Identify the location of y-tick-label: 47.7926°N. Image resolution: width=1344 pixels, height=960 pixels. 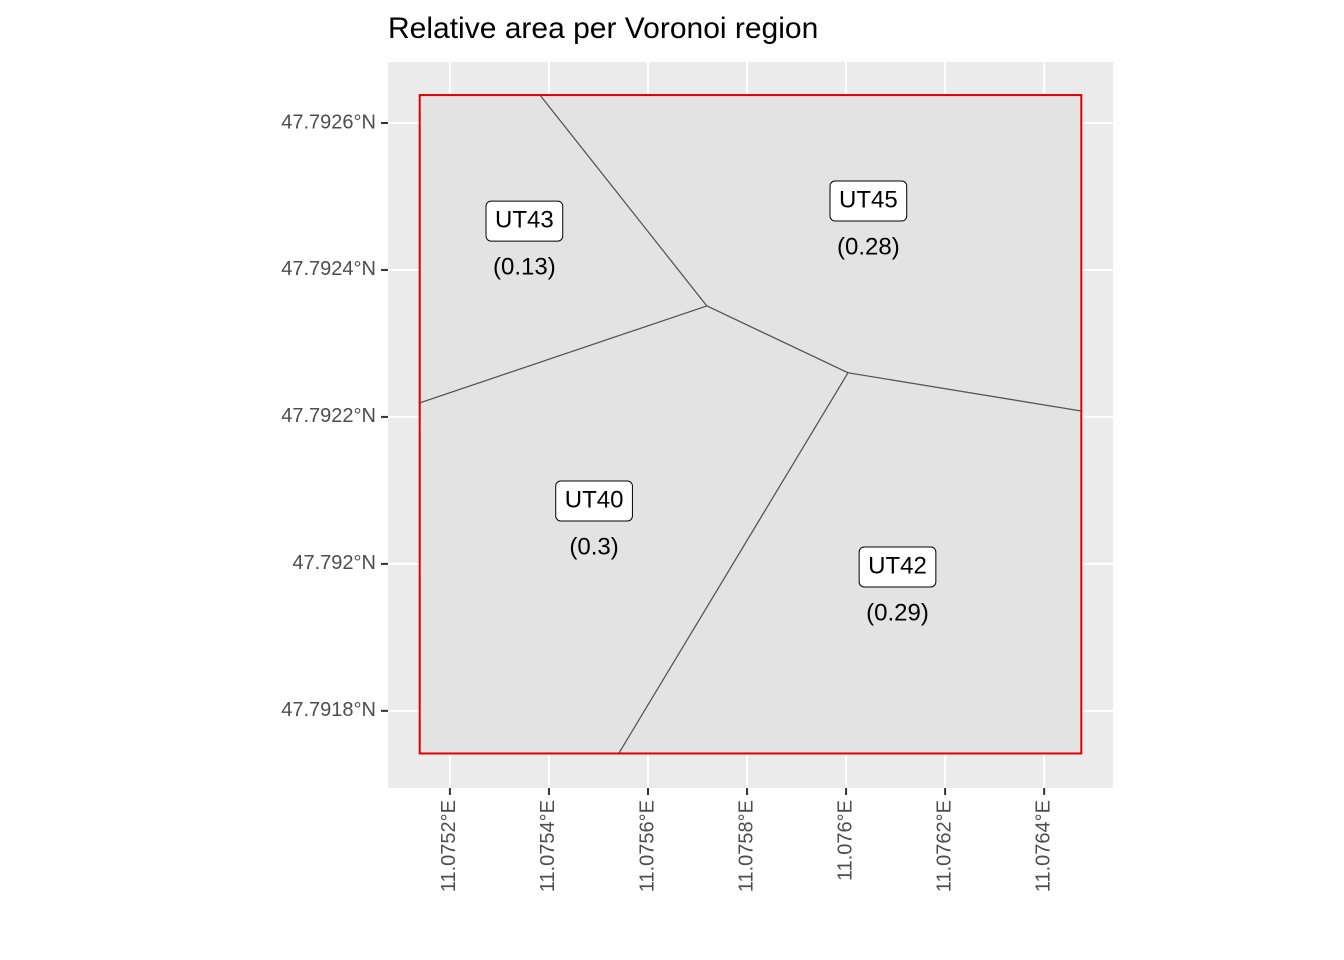
(328, 122).